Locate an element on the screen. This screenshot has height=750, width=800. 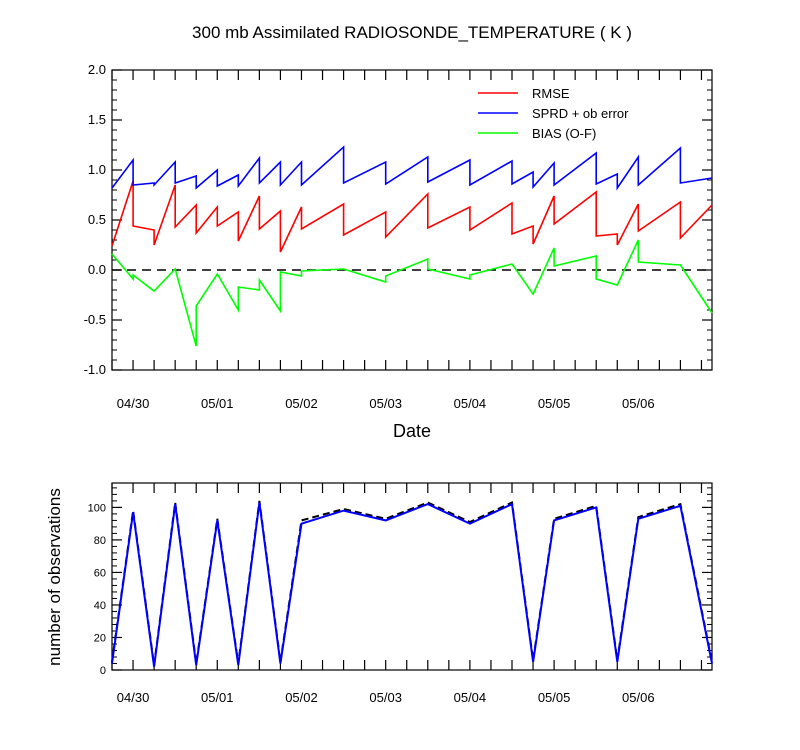
y-tick-label: 1.5 is located at coordinates (97, 119).